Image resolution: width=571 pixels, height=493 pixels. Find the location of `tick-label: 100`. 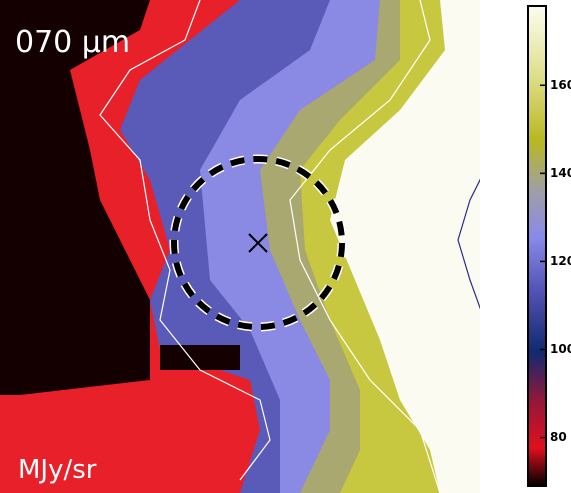

tick-label: 100 is located at coordinates (560, 349).